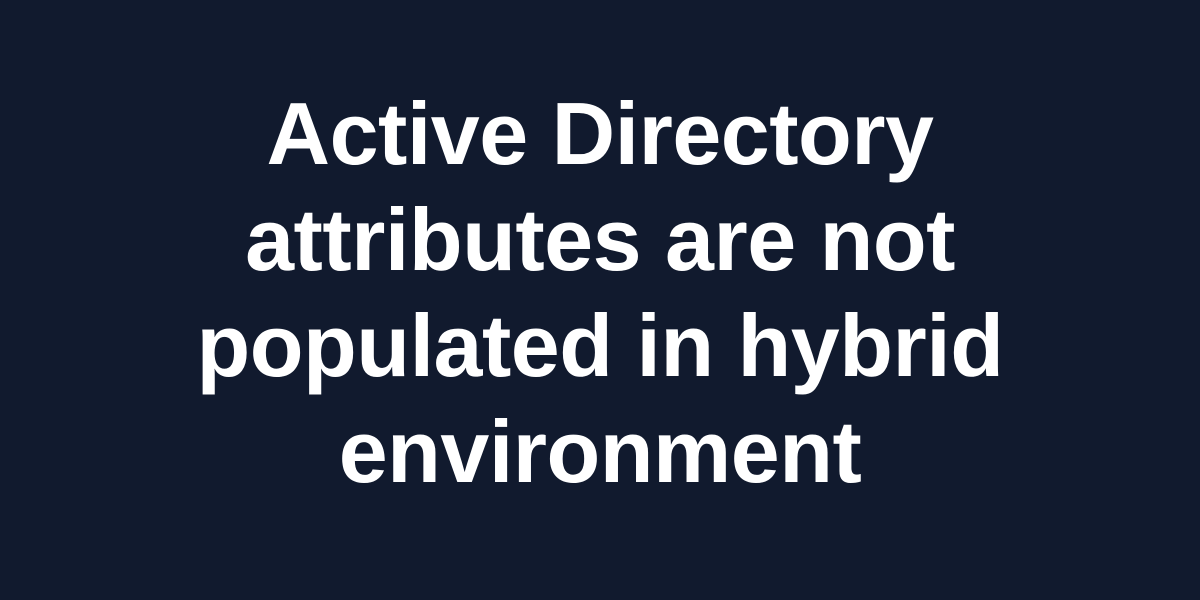 This screenshot has width=1200, height=600. Describe the element at coordinates (600, 345) in the screenshot. I see `title-line-3: populated in hybrid` at that location.